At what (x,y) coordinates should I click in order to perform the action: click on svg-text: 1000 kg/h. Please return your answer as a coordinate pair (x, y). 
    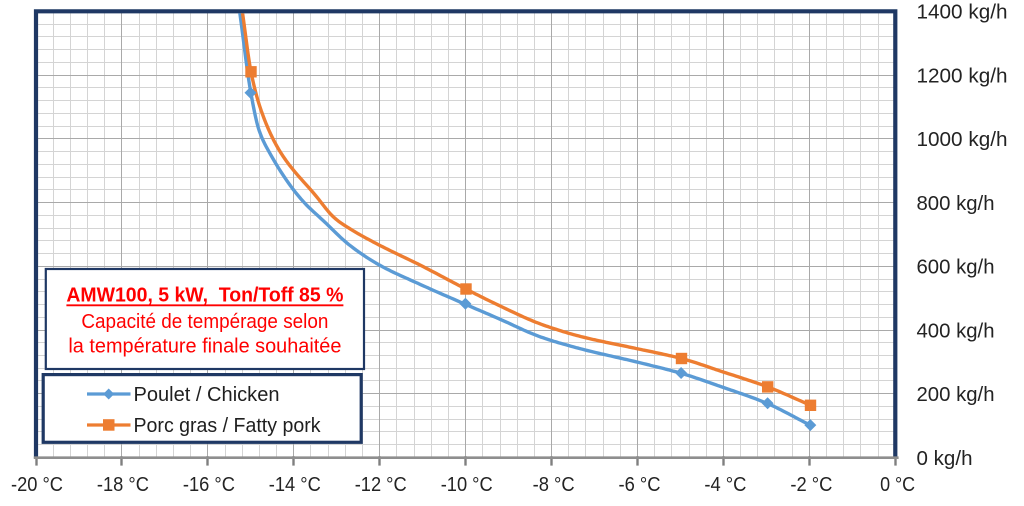
    Looking at the image, I should click on (962, 140).